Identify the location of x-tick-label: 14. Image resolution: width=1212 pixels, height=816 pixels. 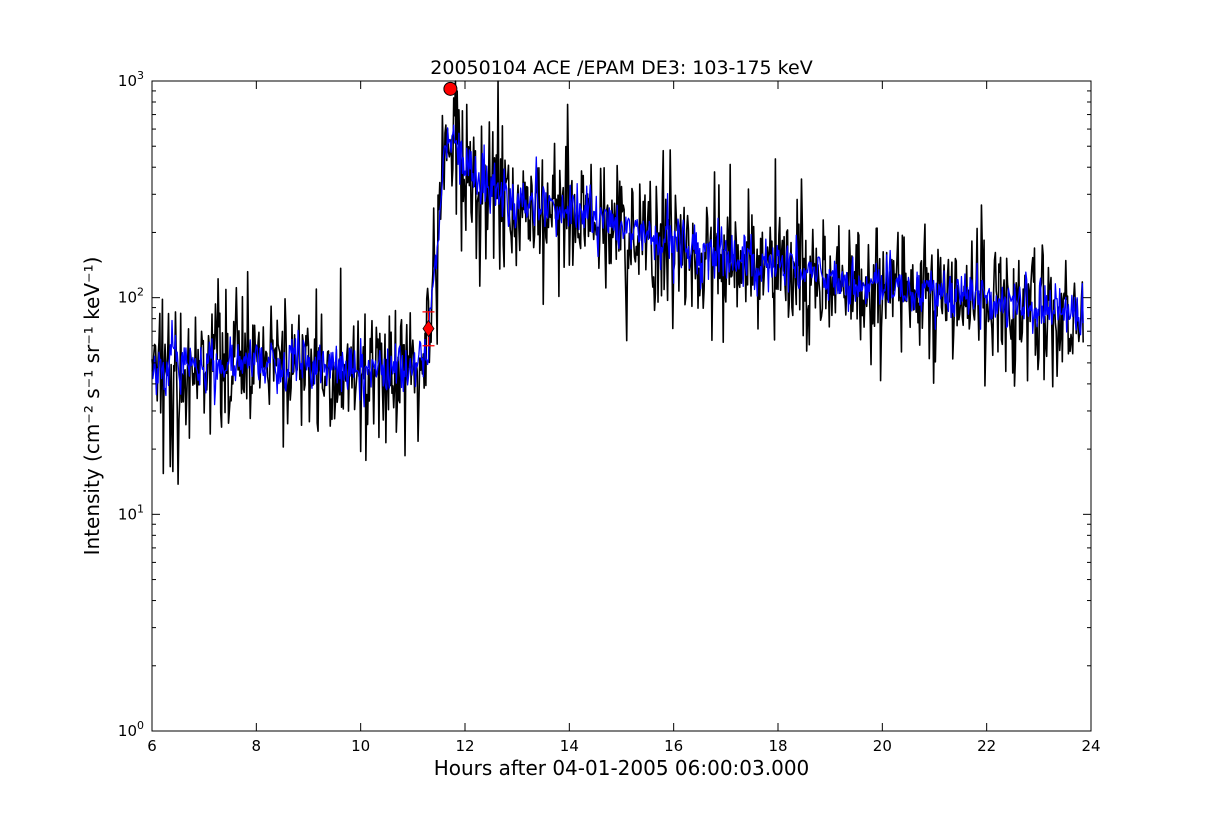
(569, 746).